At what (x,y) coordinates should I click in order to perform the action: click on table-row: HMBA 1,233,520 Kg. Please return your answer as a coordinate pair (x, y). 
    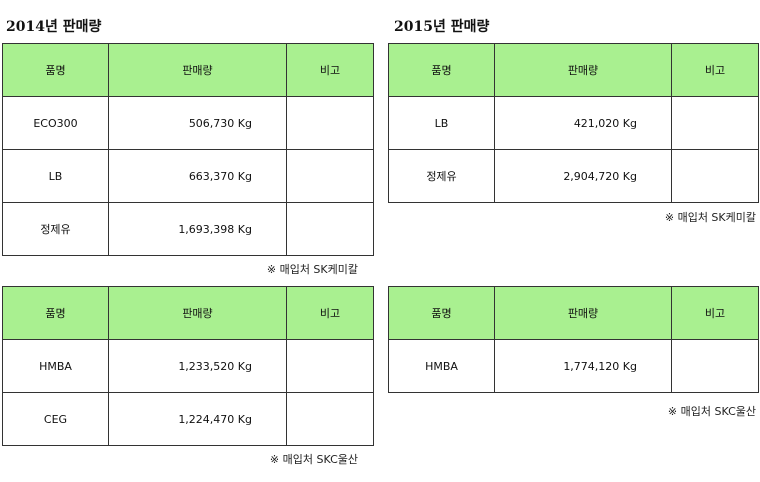
    Looking at the image, I should click on (188, 366).